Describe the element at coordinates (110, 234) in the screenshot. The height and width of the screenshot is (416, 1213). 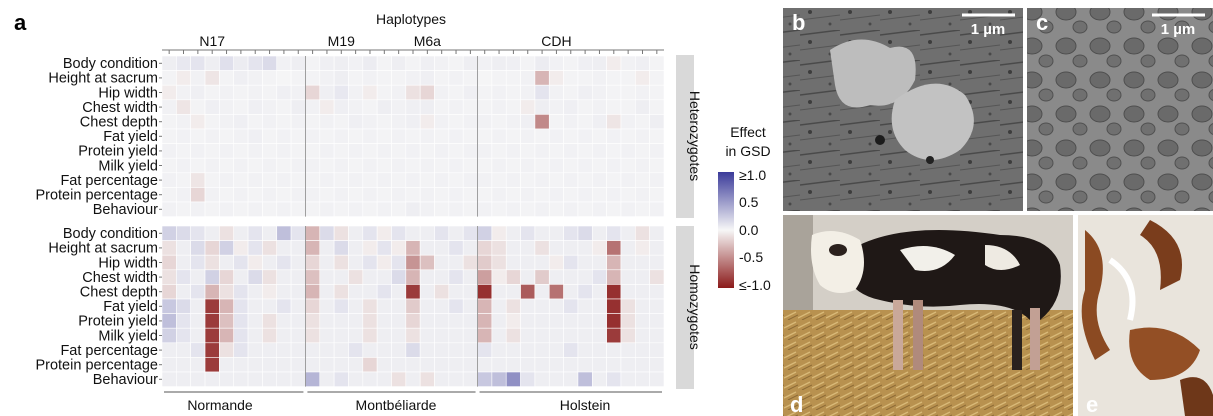
I see `homozygote-row-label: Body condition` at that location.